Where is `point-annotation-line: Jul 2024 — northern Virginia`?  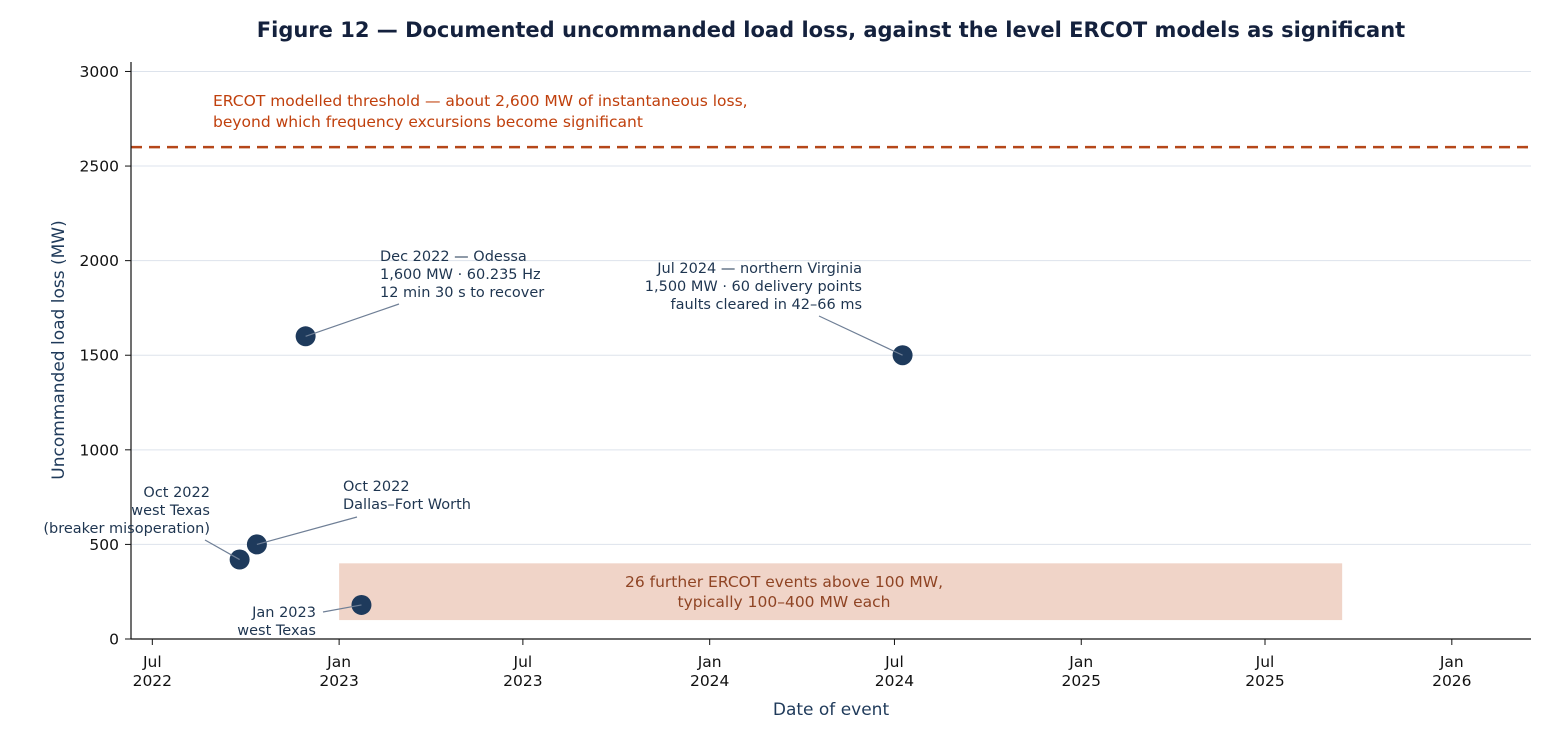
point-annotation-line: Jul 2024 — northern Virginia is located at coordinates (759, 269).